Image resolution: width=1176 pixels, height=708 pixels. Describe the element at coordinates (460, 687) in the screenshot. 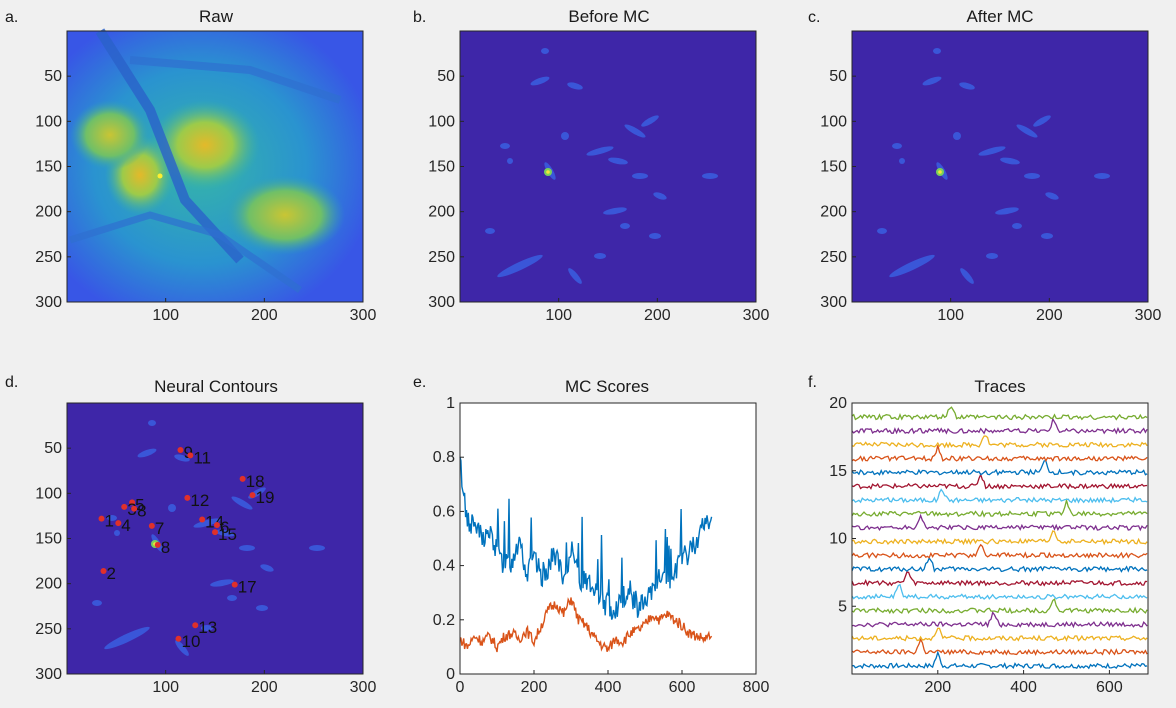

I see `x-tick-label: 0` at that location.